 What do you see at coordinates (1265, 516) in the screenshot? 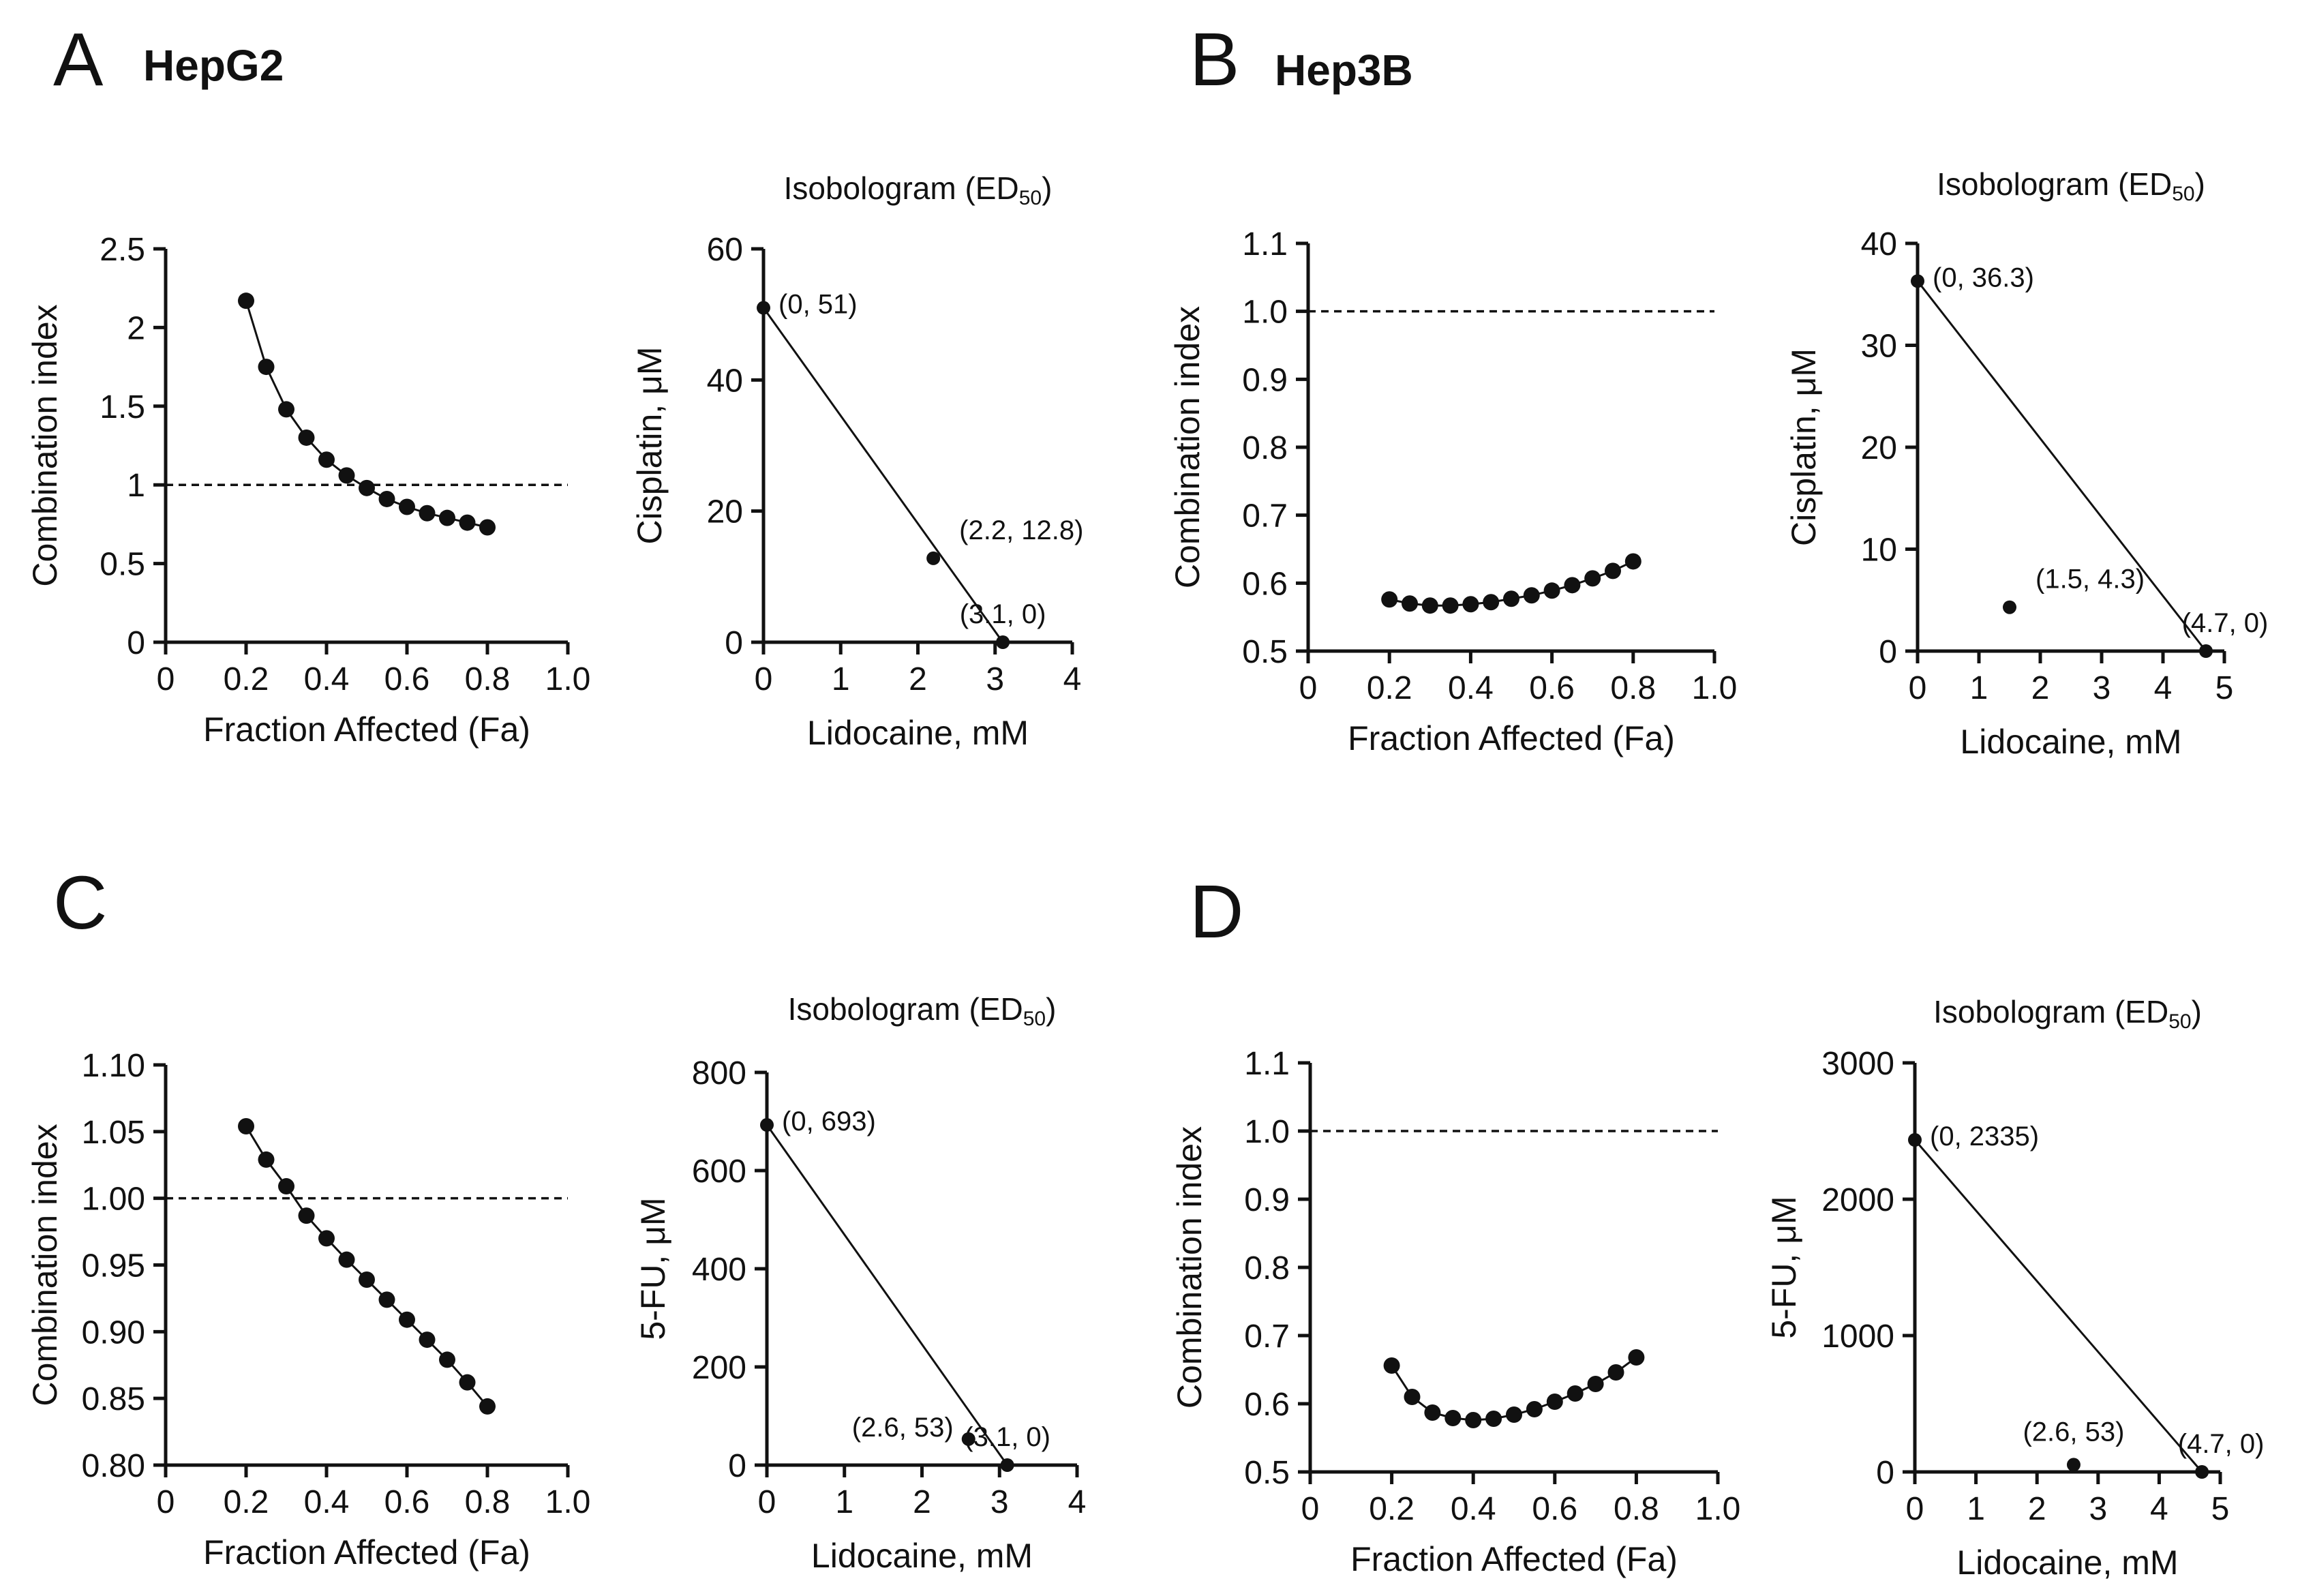
I see `ci-y-tick-label: 0.7` at bounding box center [1265, 516].